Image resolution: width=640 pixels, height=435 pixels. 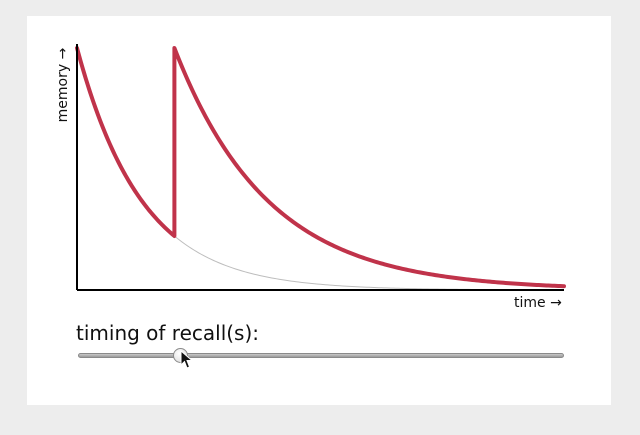 I want to click on y-axis-label-wrap: memory →, so click(x=63, y=85).